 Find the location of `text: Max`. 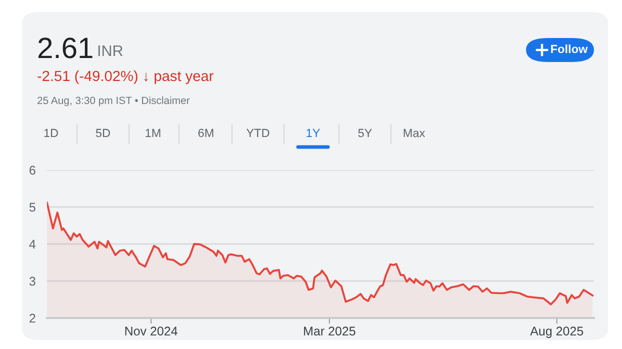

text: Max is located at coordinates (415, 133).